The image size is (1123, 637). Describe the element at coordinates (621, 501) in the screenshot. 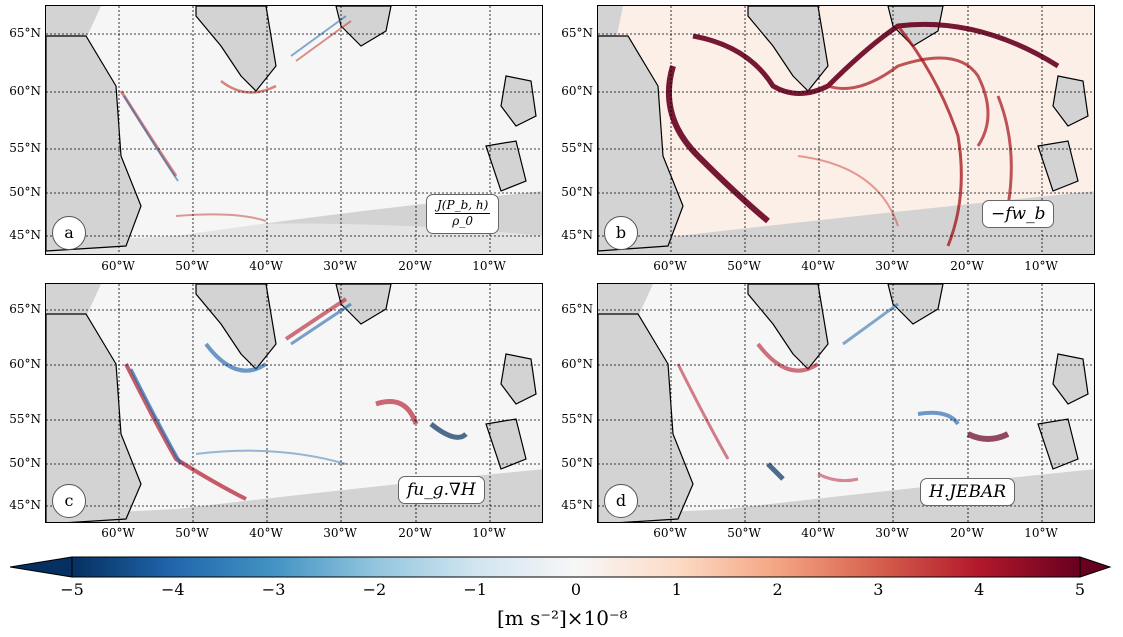

I see `panel-label-d: d` at that location.